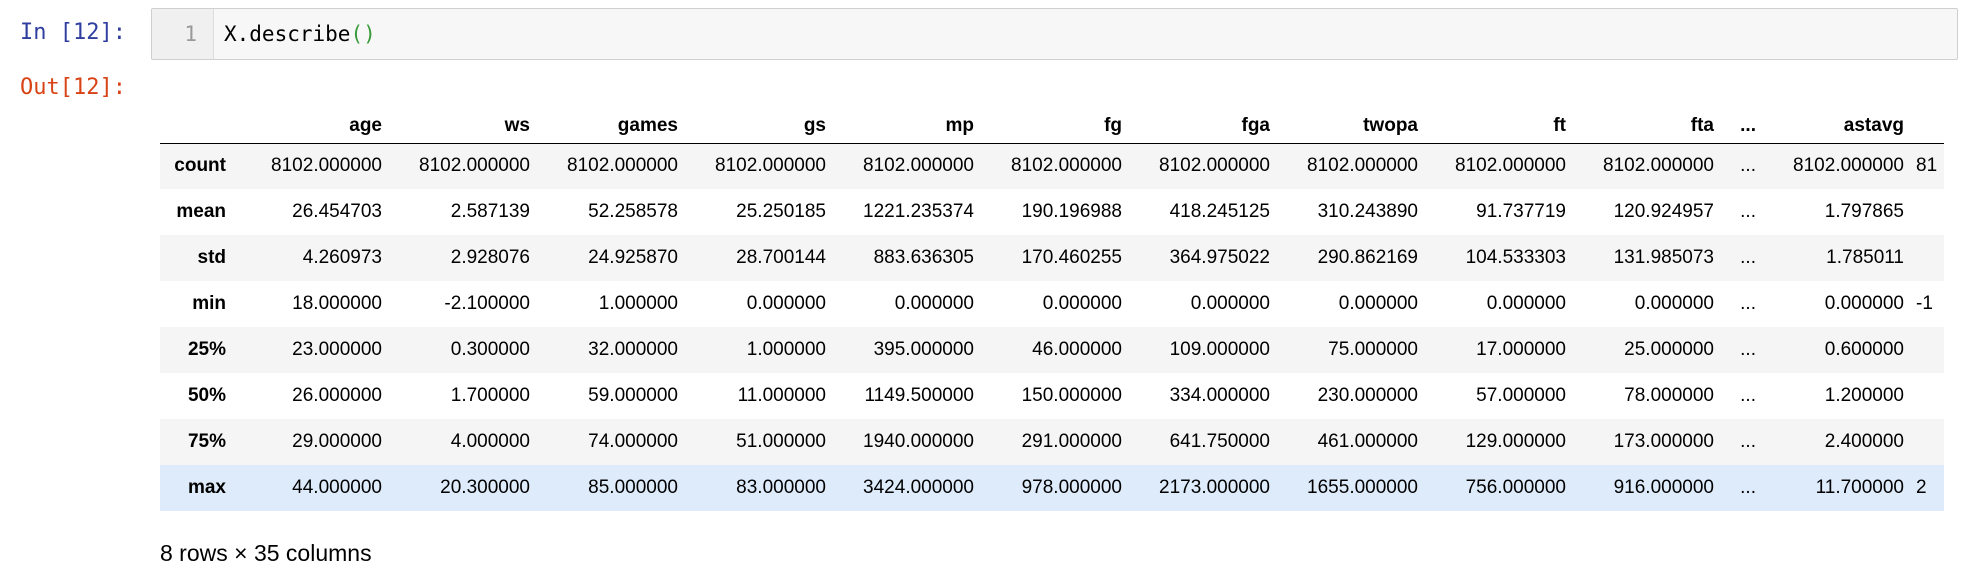 The image size is (1982, 588). Describe the element at coordinates (490, 395) in the screenshot. I see `table-cell: 1.700000` at that location.